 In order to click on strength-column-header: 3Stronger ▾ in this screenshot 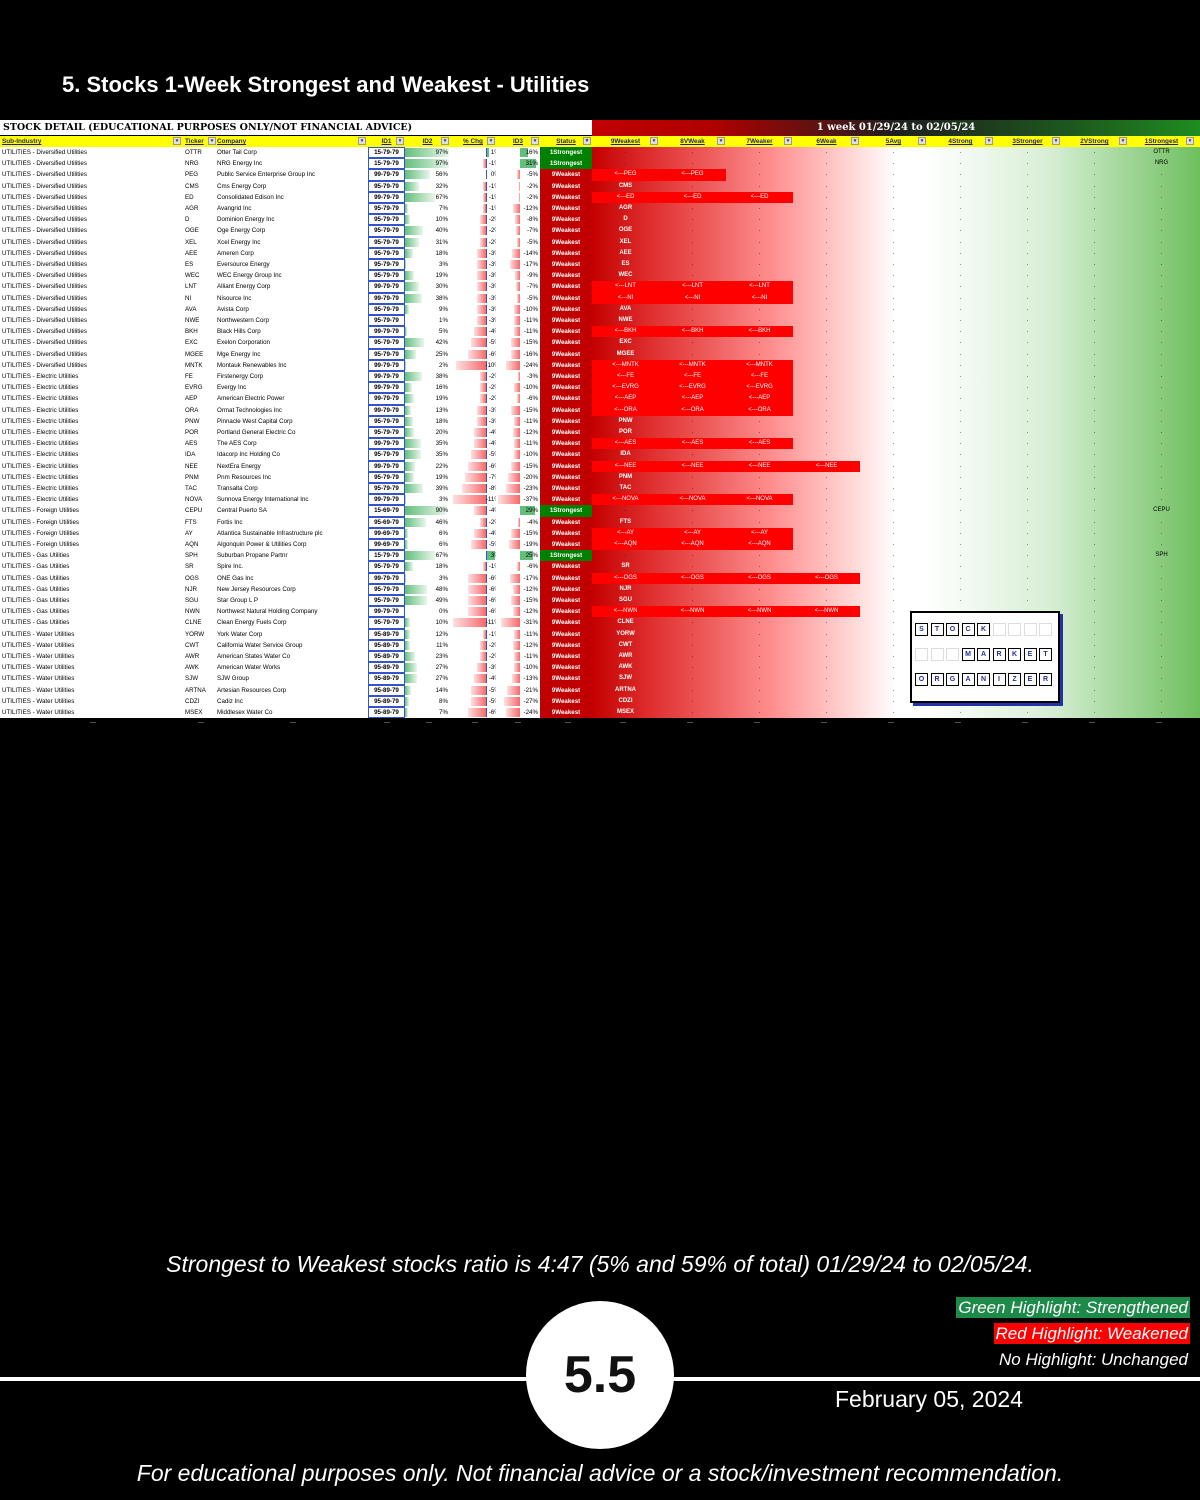, I will do `click(1027, 141)`.